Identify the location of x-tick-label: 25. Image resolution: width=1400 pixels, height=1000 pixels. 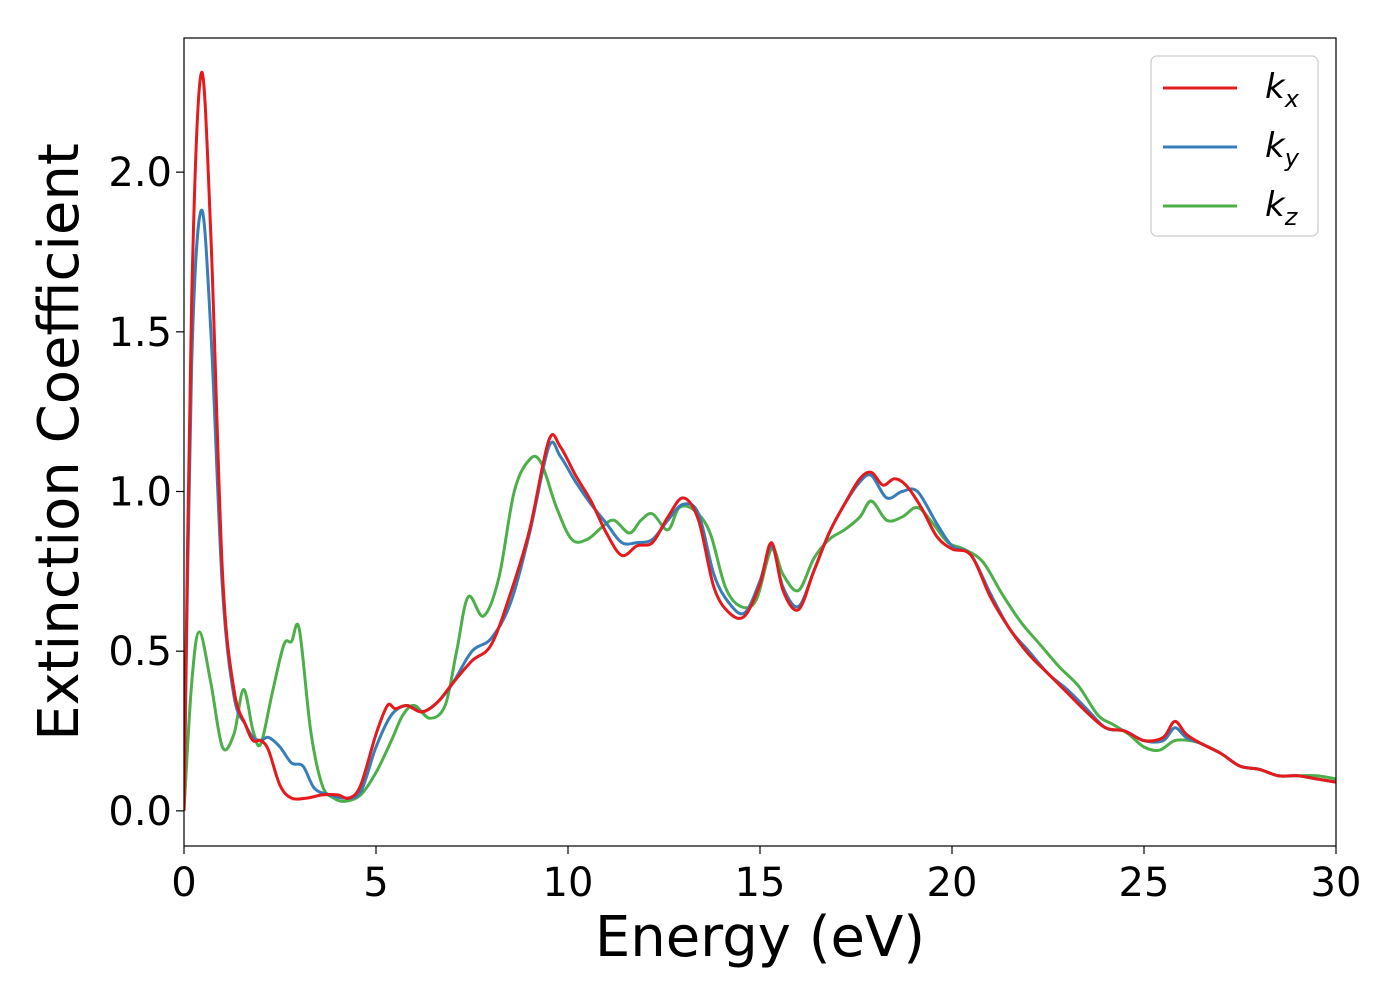
(1144, 883).